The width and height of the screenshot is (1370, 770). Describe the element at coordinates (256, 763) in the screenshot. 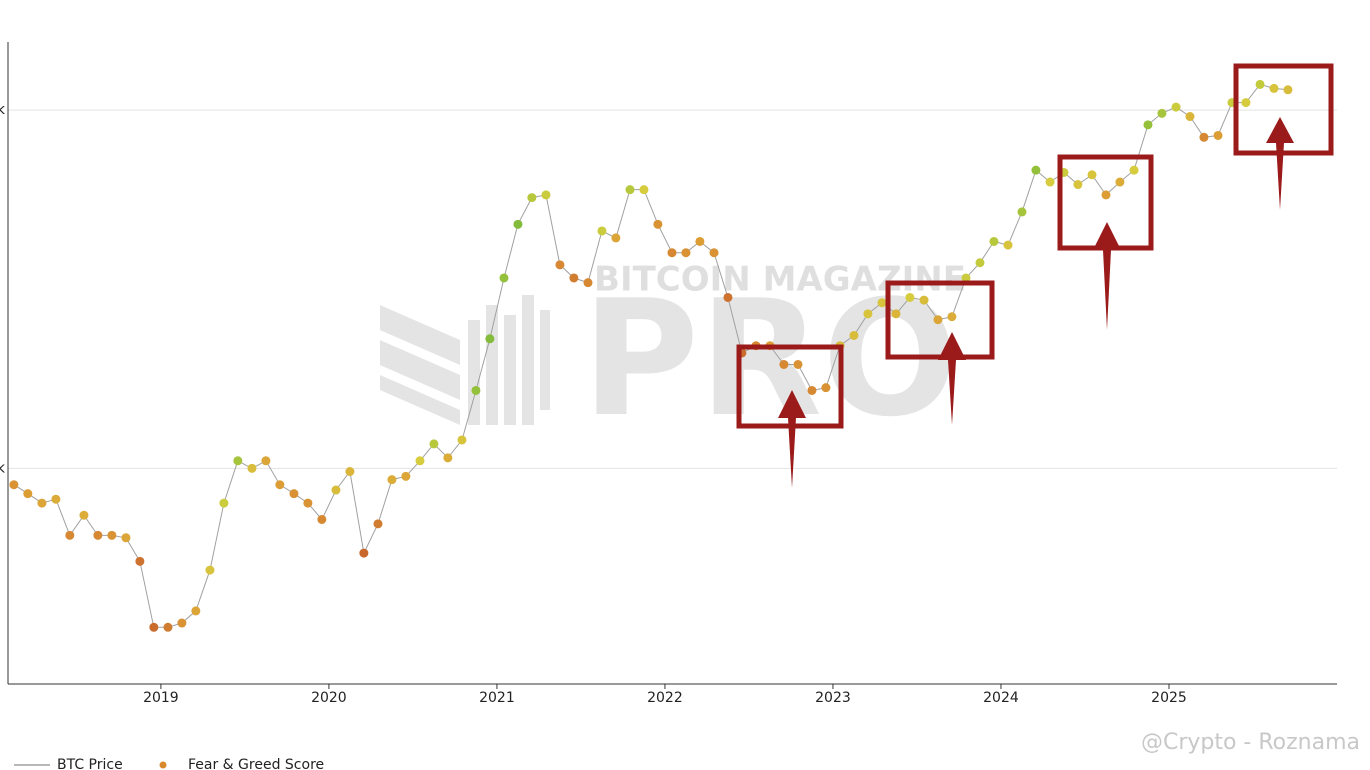

I see `legend-label: Fear & Greed Score` at that location.